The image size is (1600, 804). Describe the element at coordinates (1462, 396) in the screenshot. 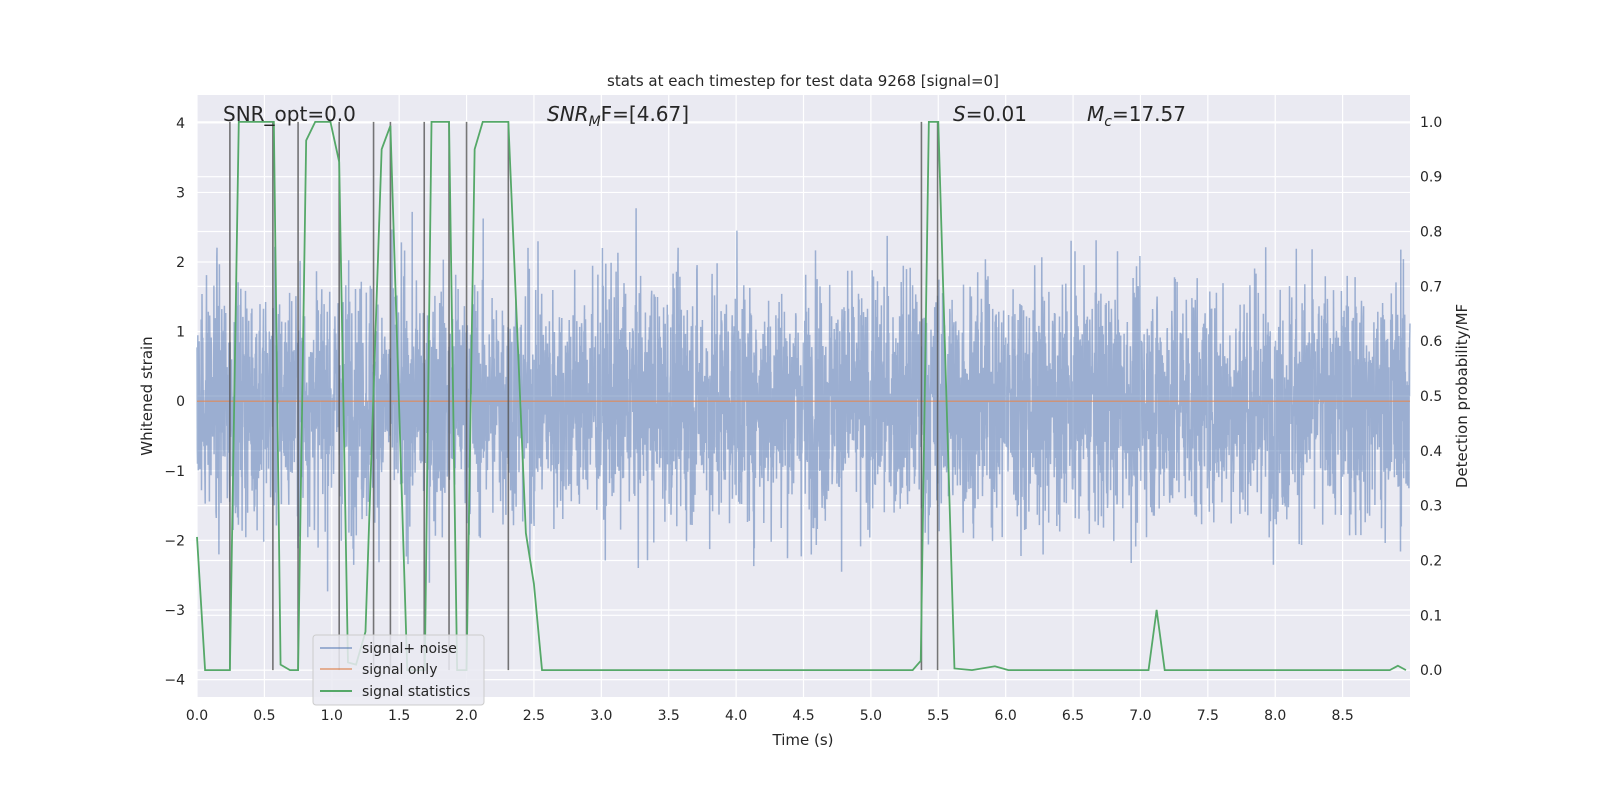

I see `y-axis-label-right: Detection probability/MF` at that location.